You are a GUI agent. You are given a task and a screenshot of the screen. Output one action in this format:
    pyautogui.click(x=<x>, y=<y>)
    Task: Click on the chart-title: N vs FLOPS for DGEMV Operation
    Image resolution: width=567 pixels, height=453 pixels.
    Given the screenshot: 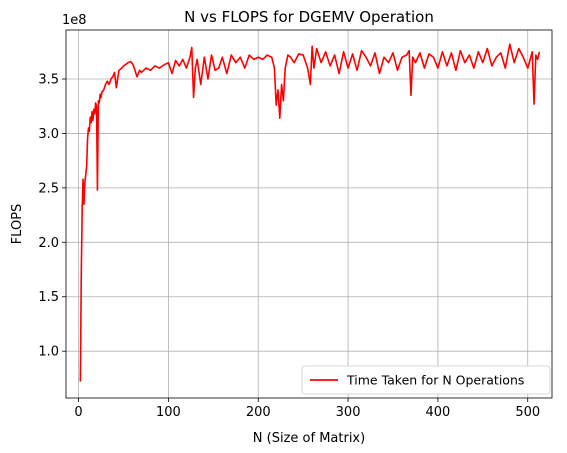 What is the action you would take?
    pyautogui.click(x=309, y=17)
    